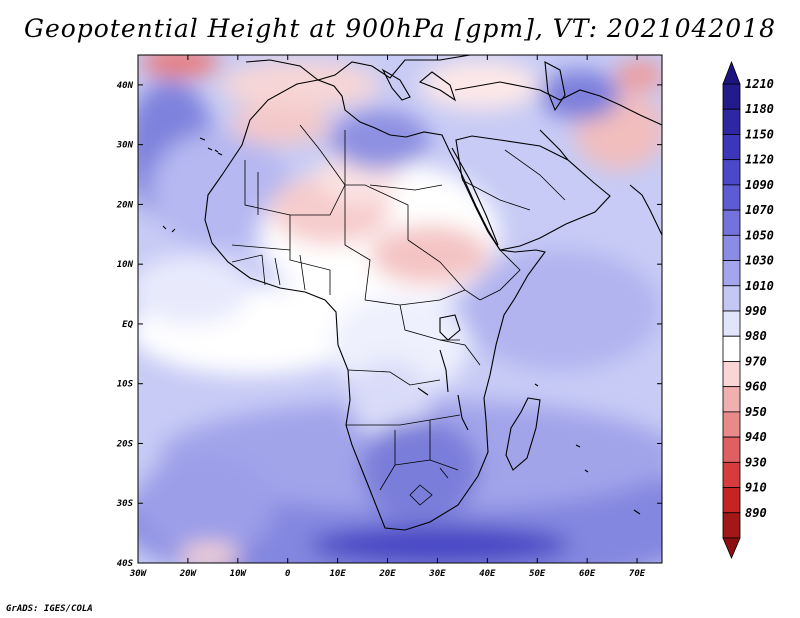  Describe the element at coordinates (756, 361) in the screenshot. I see `colorbar-label: 970` at that location.